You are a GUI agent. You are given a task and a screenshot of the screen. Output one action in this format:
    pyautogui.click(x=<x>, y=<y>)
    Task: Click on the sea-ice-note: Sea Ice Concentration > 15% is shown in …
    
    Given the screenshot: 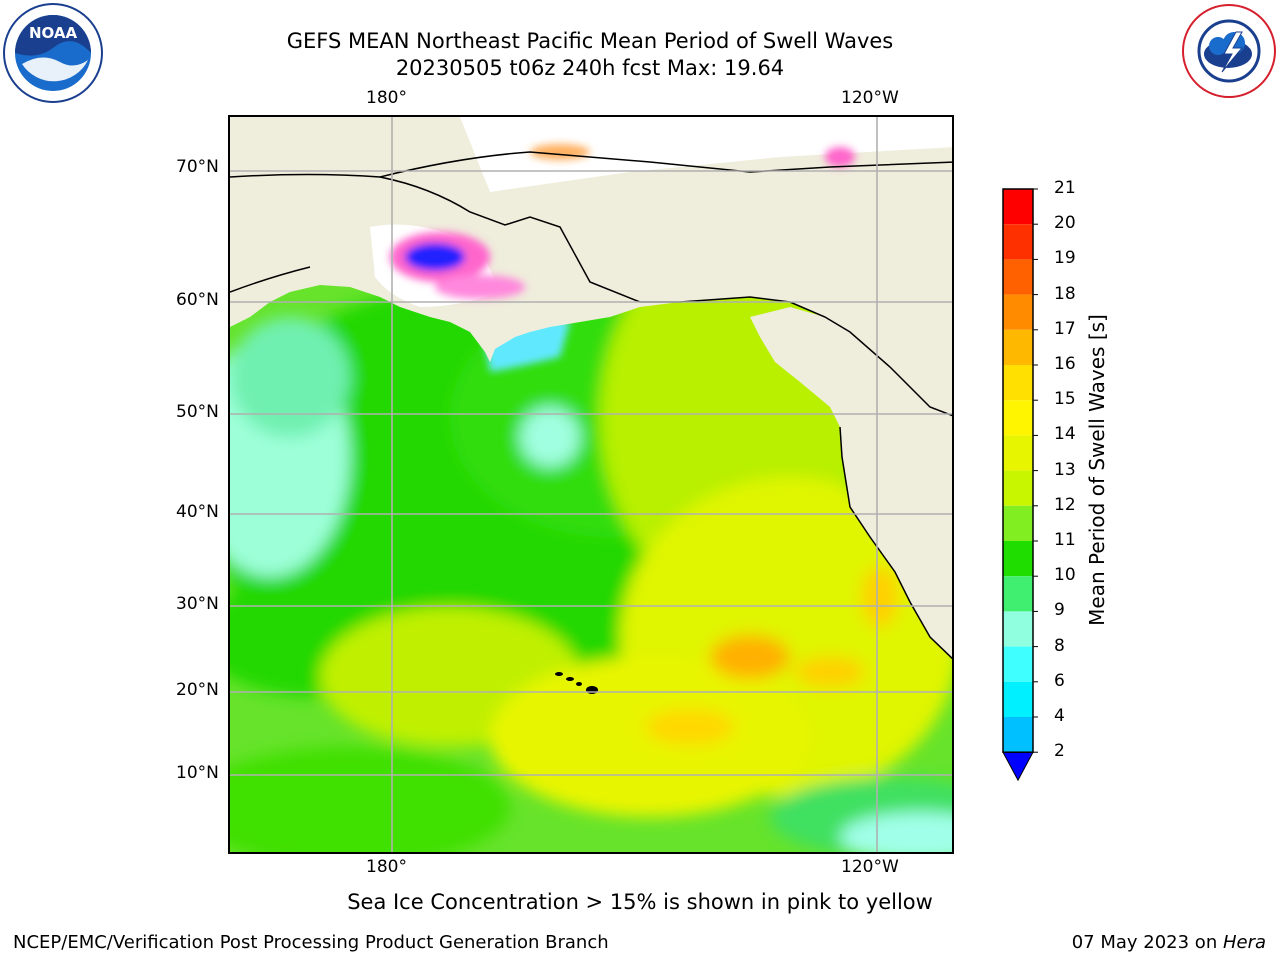 What is the action you would take?
    pyautogui.click(x=640, y=902)
    